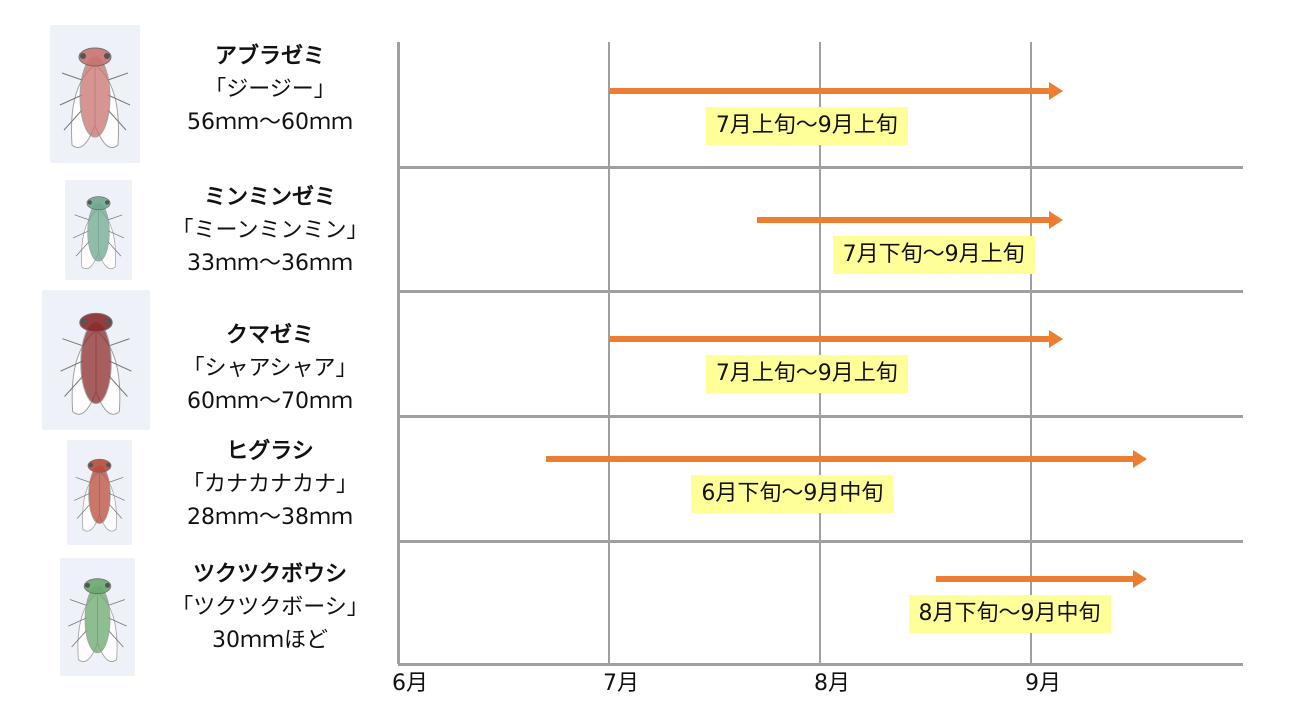 The height and width of the screenshot is (728, 1305). Describe the element at coordinates (270, 122) in the screenshot. I see `cicada-size: 56ｍｍ〜60ｍｍ` at that location.